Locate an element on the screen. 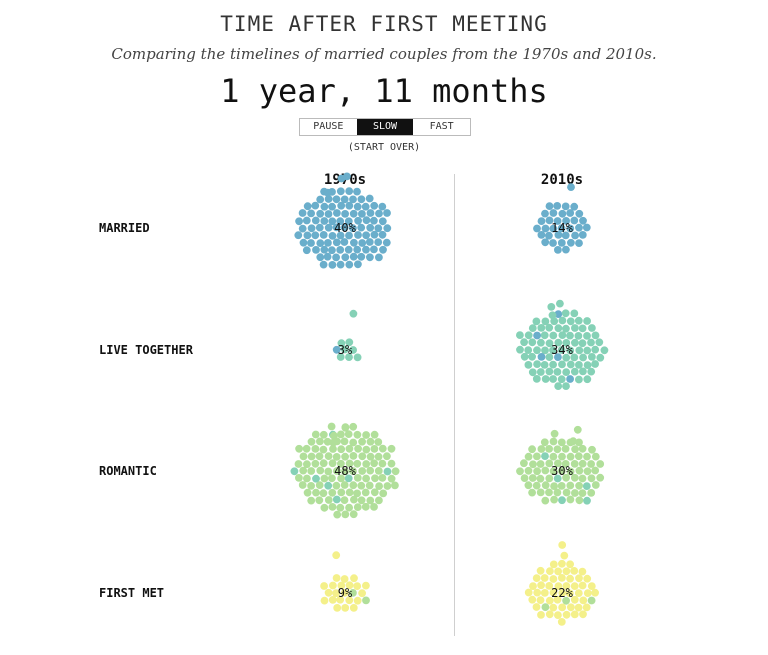 The height and width of the screenshot is (655, 768). percent-label: 14% is located at coordinates (562, 228).